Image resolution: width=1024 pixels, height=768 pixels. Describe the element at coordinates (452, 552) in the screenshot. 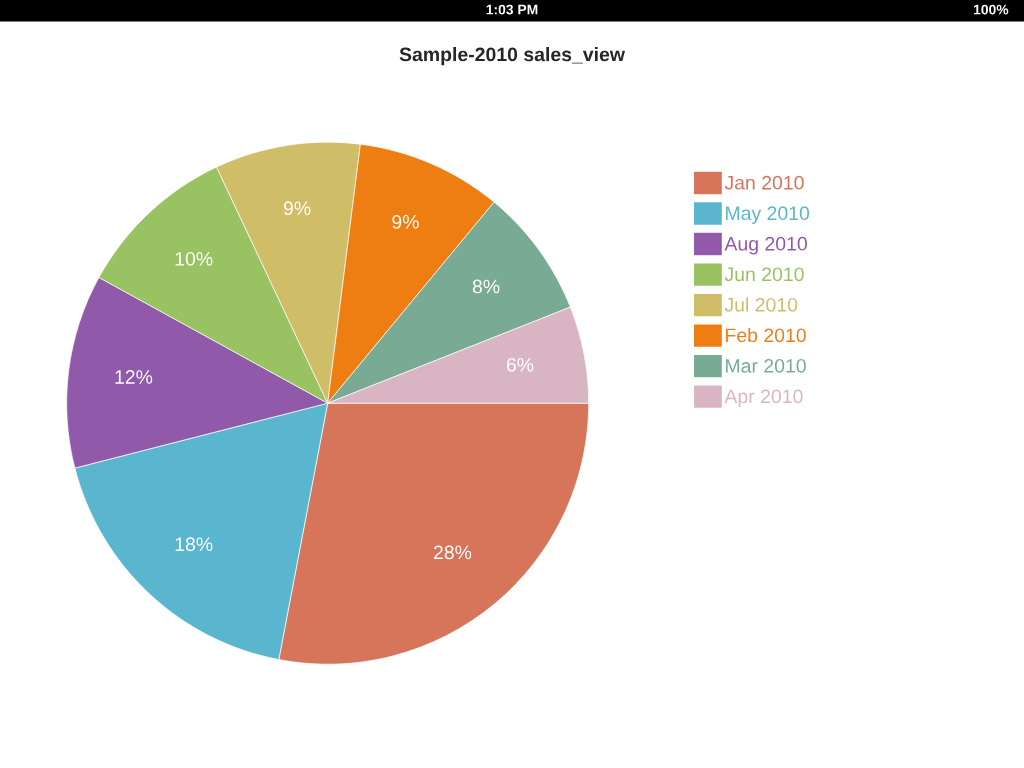

I see `data-label: 28%` at that location.